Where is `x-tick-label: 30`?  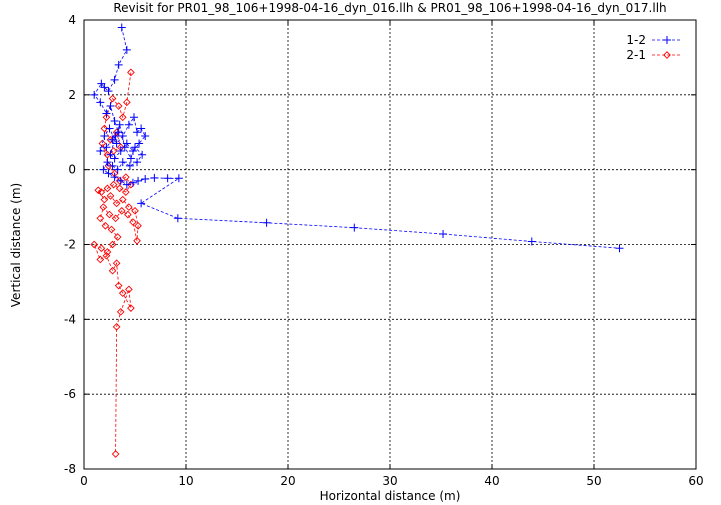 x-tick-label: 30 is located at coordinates (389, 481).